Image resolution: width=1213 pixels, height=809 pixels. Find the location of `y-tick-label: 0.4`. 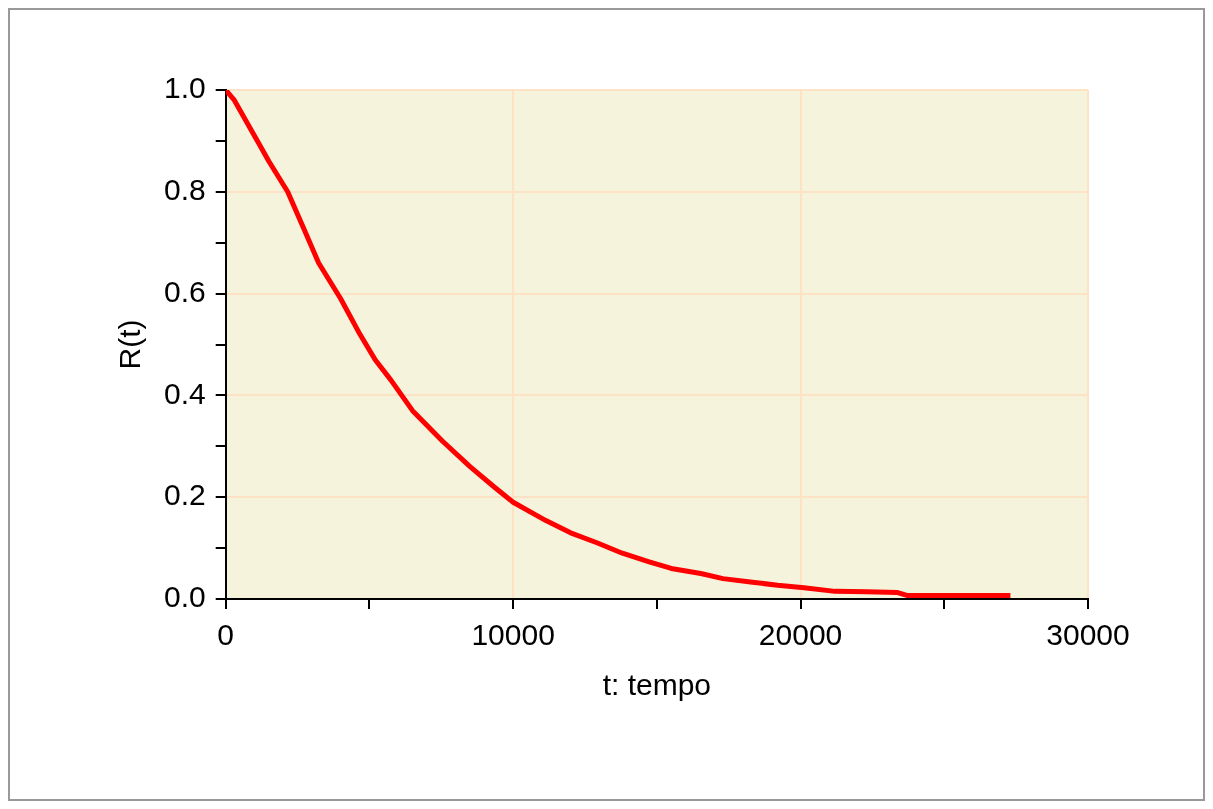

y-tick-label: 0.4 is located at coordinates (184, 393).